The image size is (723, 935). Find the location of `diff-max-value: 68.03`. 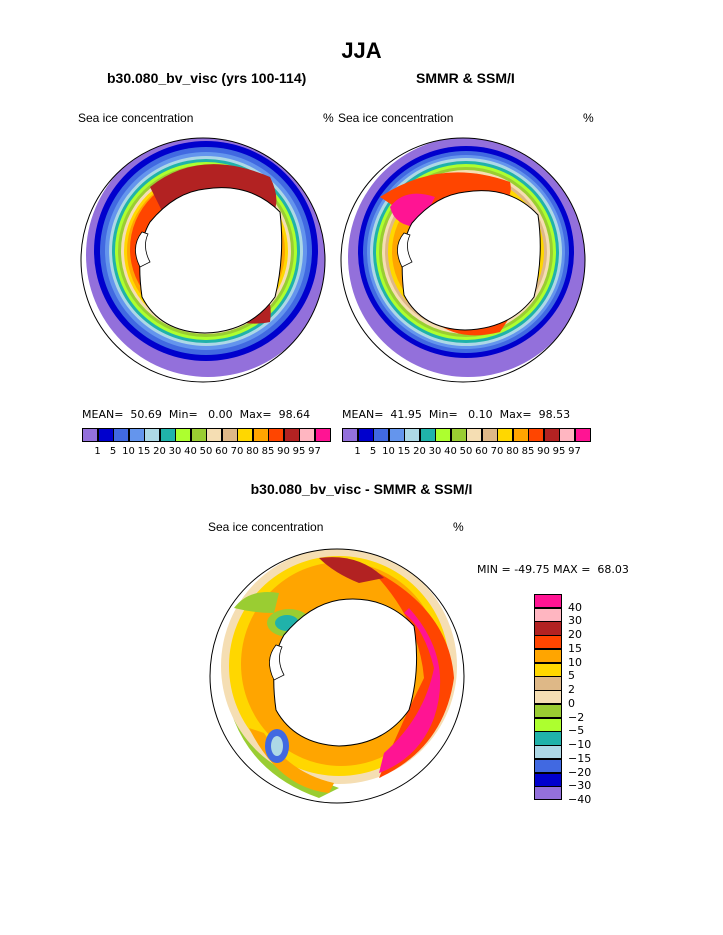

diff-max-value: 68.03 is located at coordinates (613, 569).